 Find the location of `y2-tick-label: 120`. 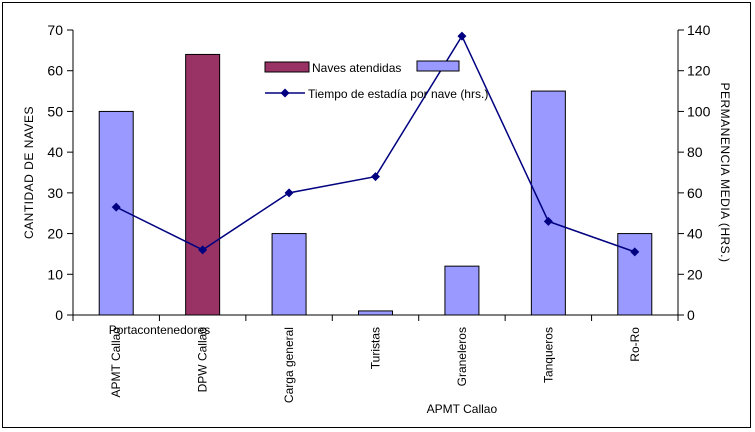

y2-tick-label: 120 is located at coordinates (699, 71).